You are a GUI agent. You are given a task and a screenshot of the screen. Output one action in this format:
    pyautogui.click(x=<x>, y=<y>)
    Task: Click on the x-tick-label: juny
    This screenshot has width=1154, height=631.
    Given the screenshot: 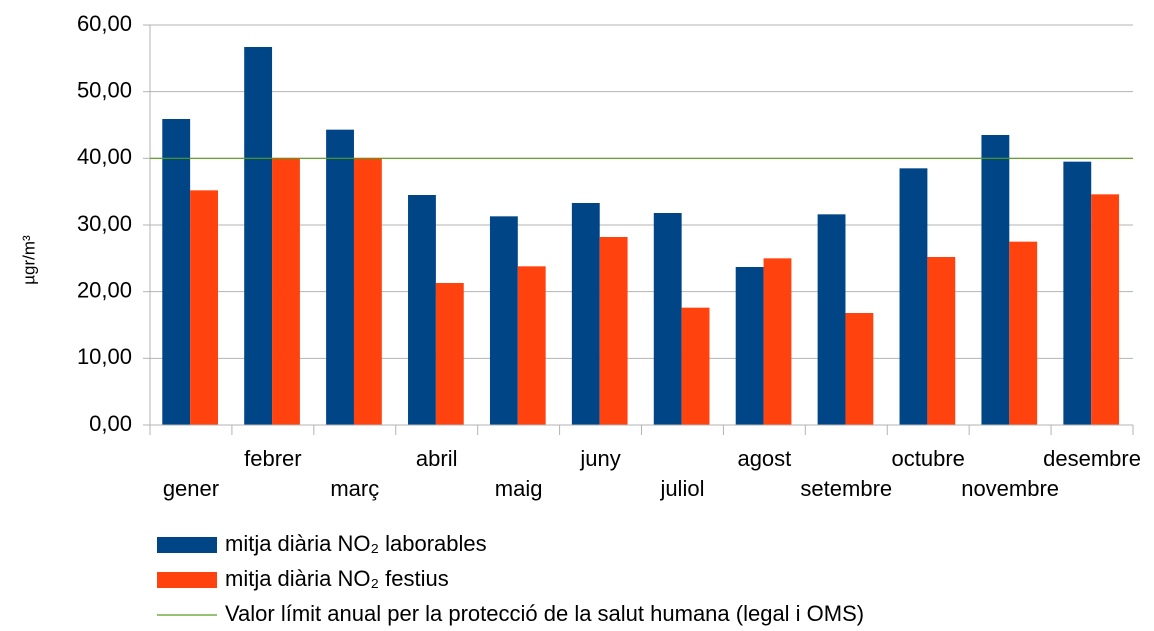 What is the action you would take?
    pyautogui.click(x=599, y=458)
    